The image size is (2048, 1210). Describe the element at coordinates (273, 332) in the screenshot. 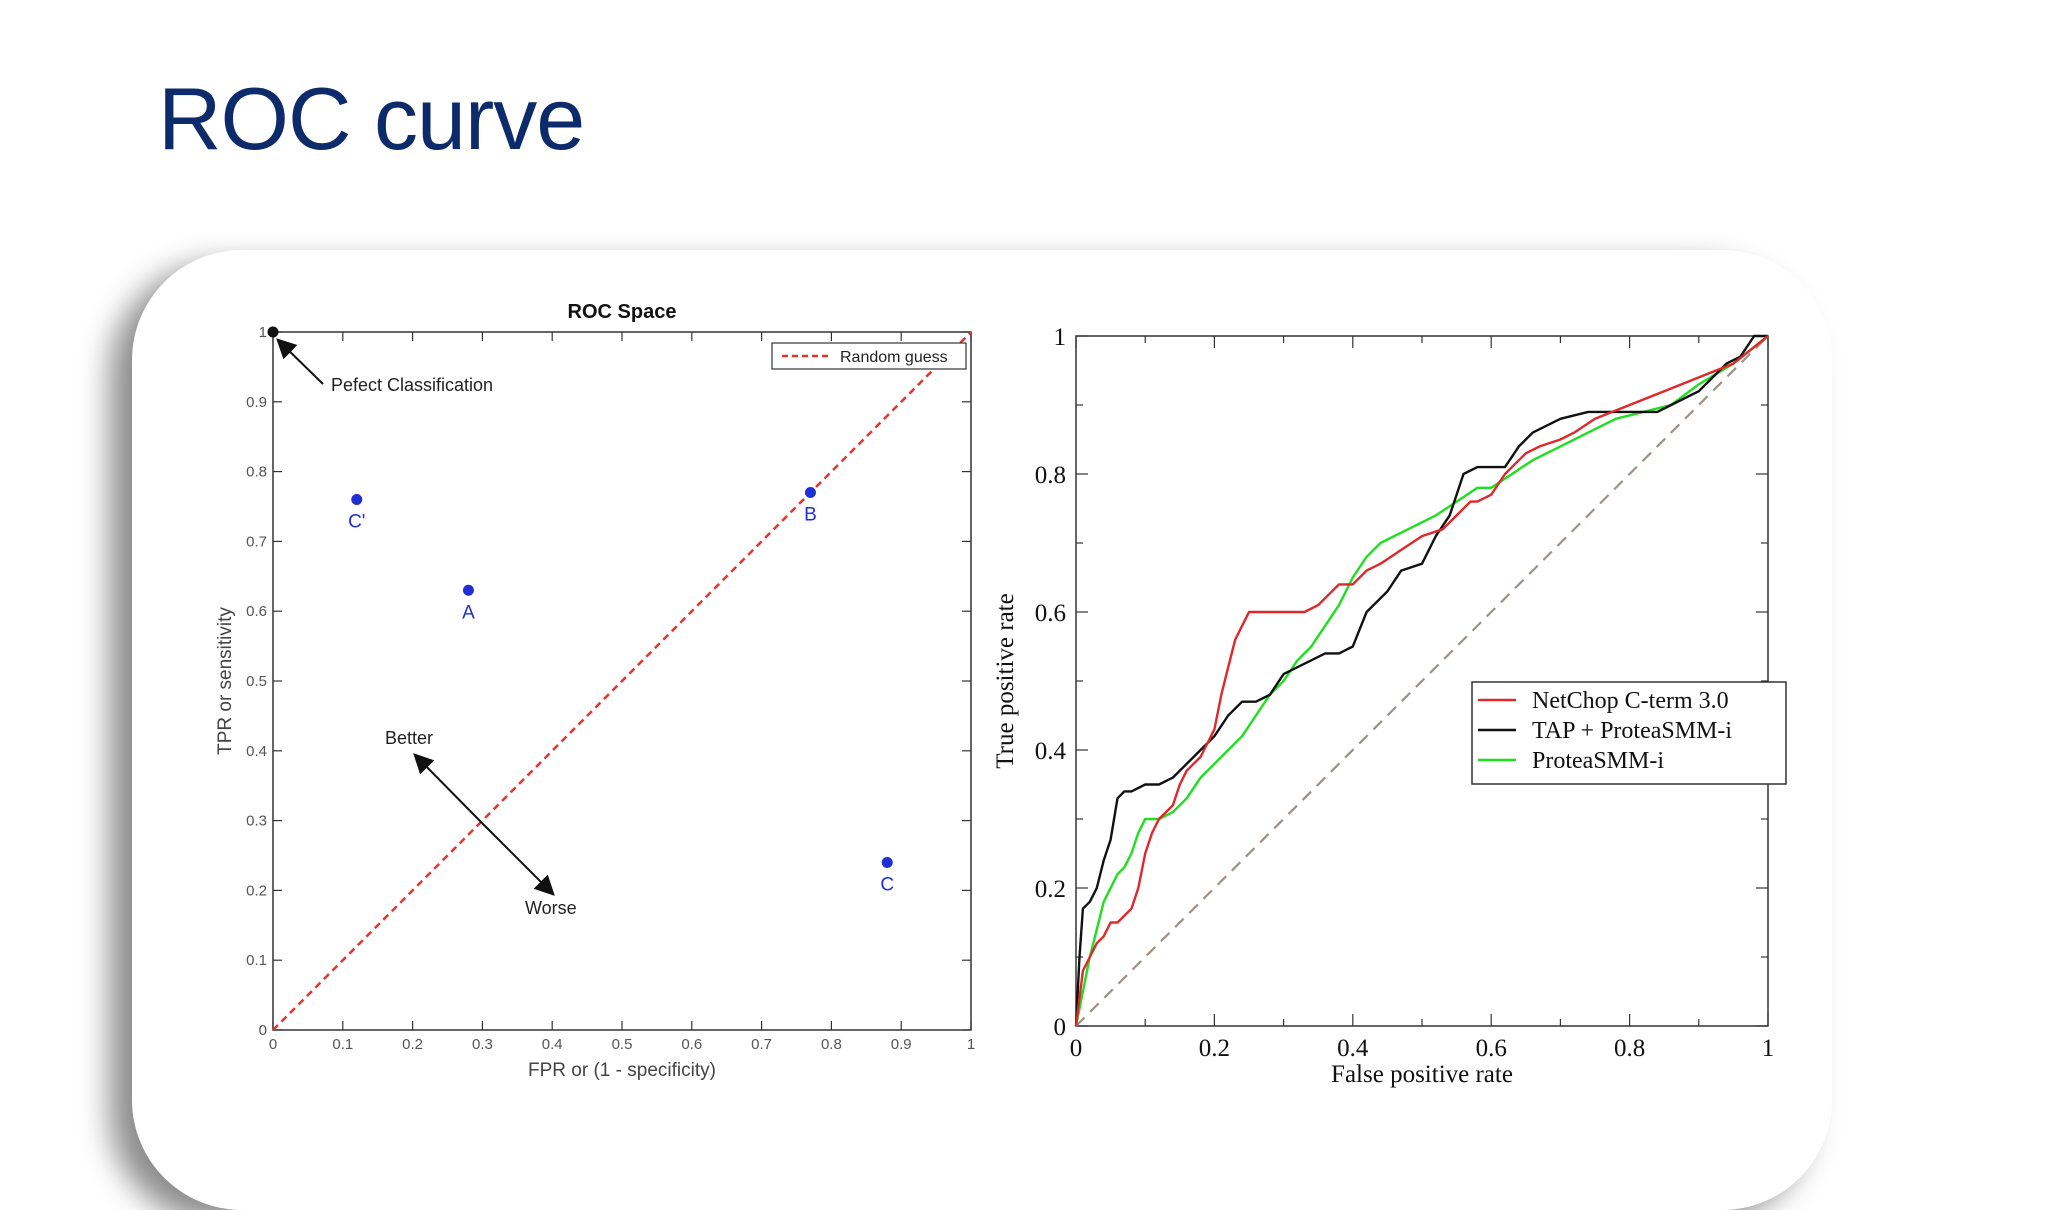

I see `roc-point` at that location.